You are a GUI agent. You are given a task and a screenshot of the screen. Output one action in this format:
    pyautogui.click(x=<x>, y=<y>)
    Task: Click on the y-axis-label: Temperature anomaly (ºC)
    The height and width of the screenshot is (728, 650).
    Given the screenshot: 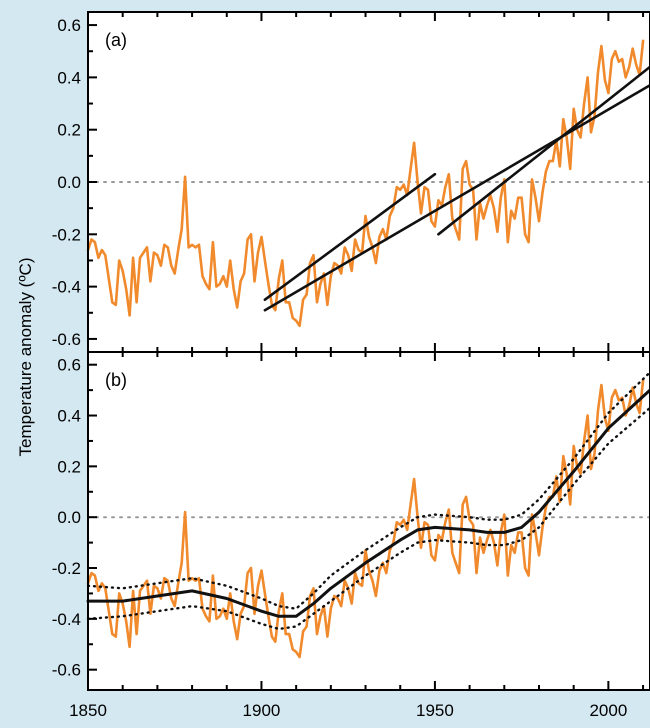 What is the action you would take?
    pyautogui.click(x=25, y=357)
    